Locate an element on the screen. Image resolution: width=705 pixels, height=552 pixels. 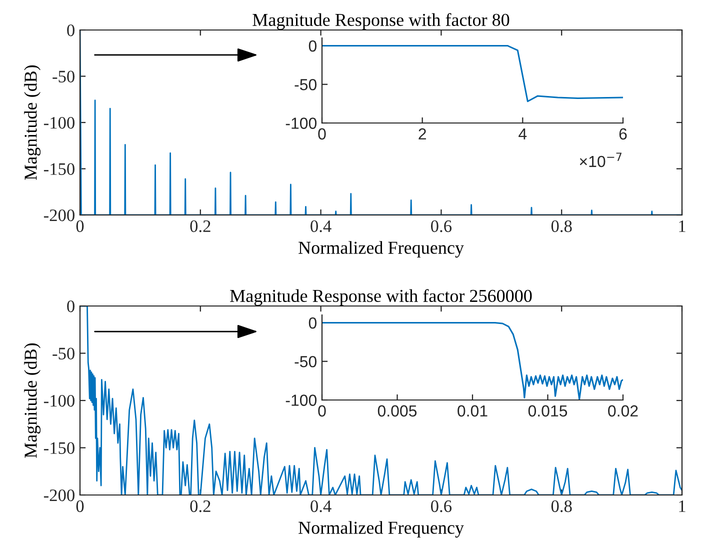
annotation: ×10$^{−7}$ is located at coordinates (601, 160).